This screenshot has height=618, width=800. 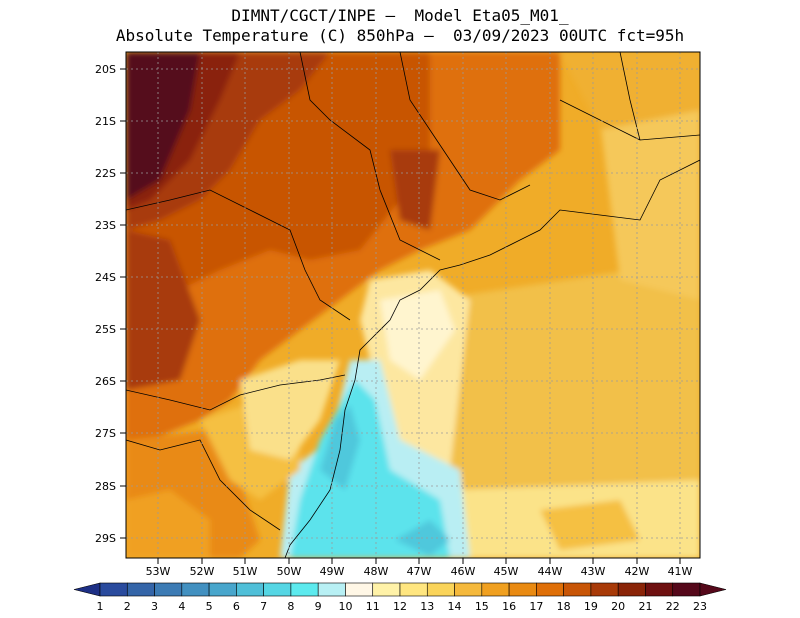 What do you see at coordinates (105, 538) in the screenshot?
I see `y-tick-label: 29S` at bounding box center [105, 538].